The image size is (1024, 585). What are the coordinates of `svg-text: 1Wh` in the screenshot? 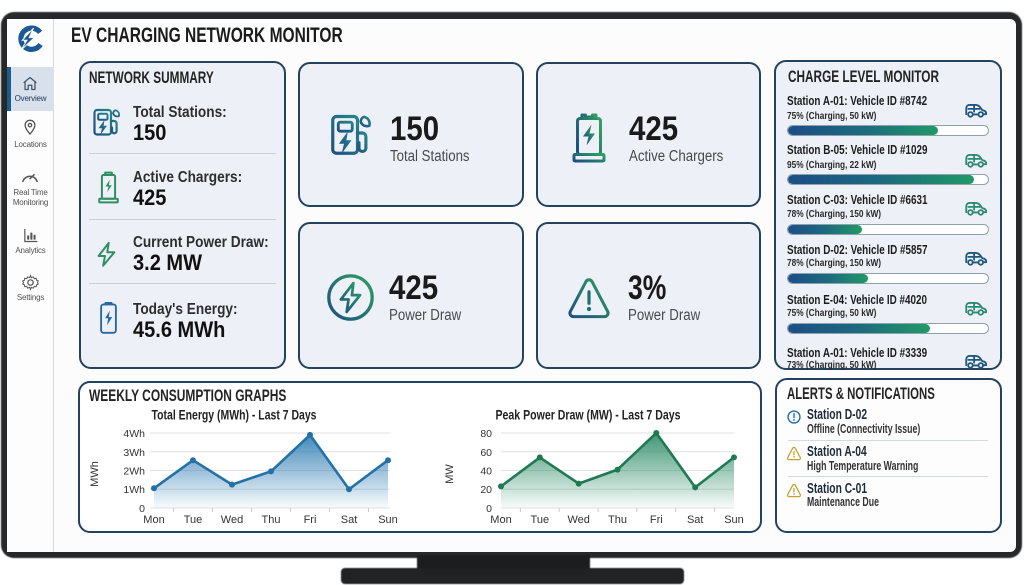 It's located at (134, 490).